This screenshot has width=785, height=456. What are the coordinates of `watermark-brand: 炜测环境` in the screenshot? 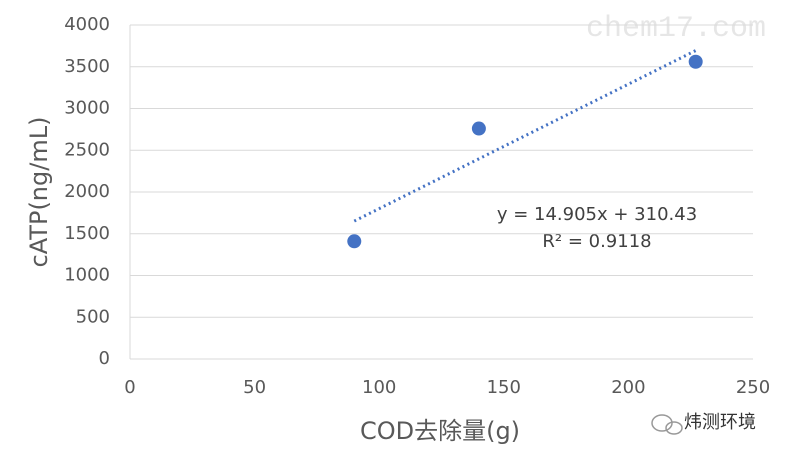 It's located at (720, 422).